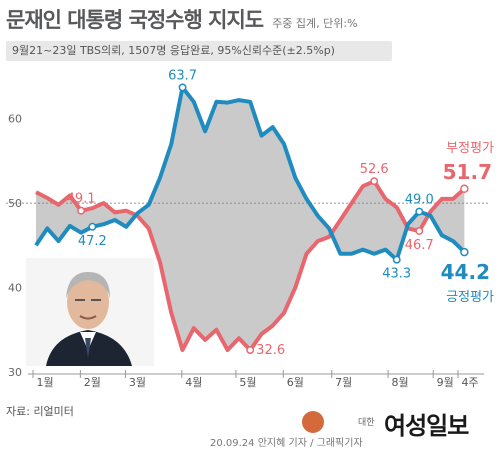  What do you see at coordinates (92, 241) in the screenshot?
I see `data-label: 47.2` at bounding box center [92, 241].